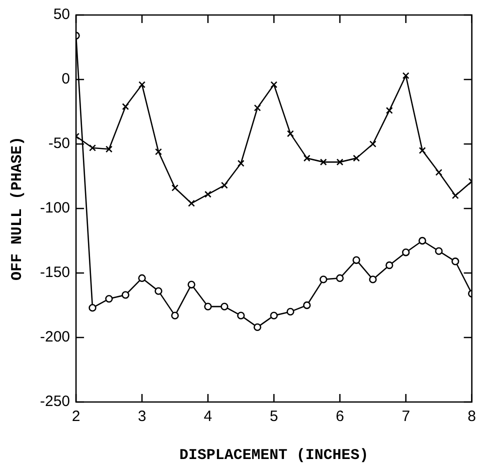 The image size is (482, 472). I want to click on x-tick-label: 3, so click(142, 417).